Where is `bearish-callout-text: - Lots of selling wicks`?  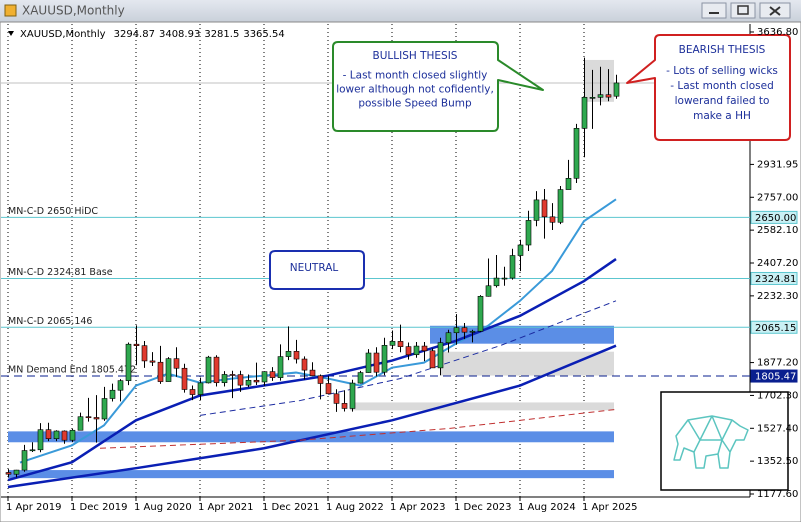 bearish-callout-text: - Lots of selling wicks is located at coordinates (722, 71).